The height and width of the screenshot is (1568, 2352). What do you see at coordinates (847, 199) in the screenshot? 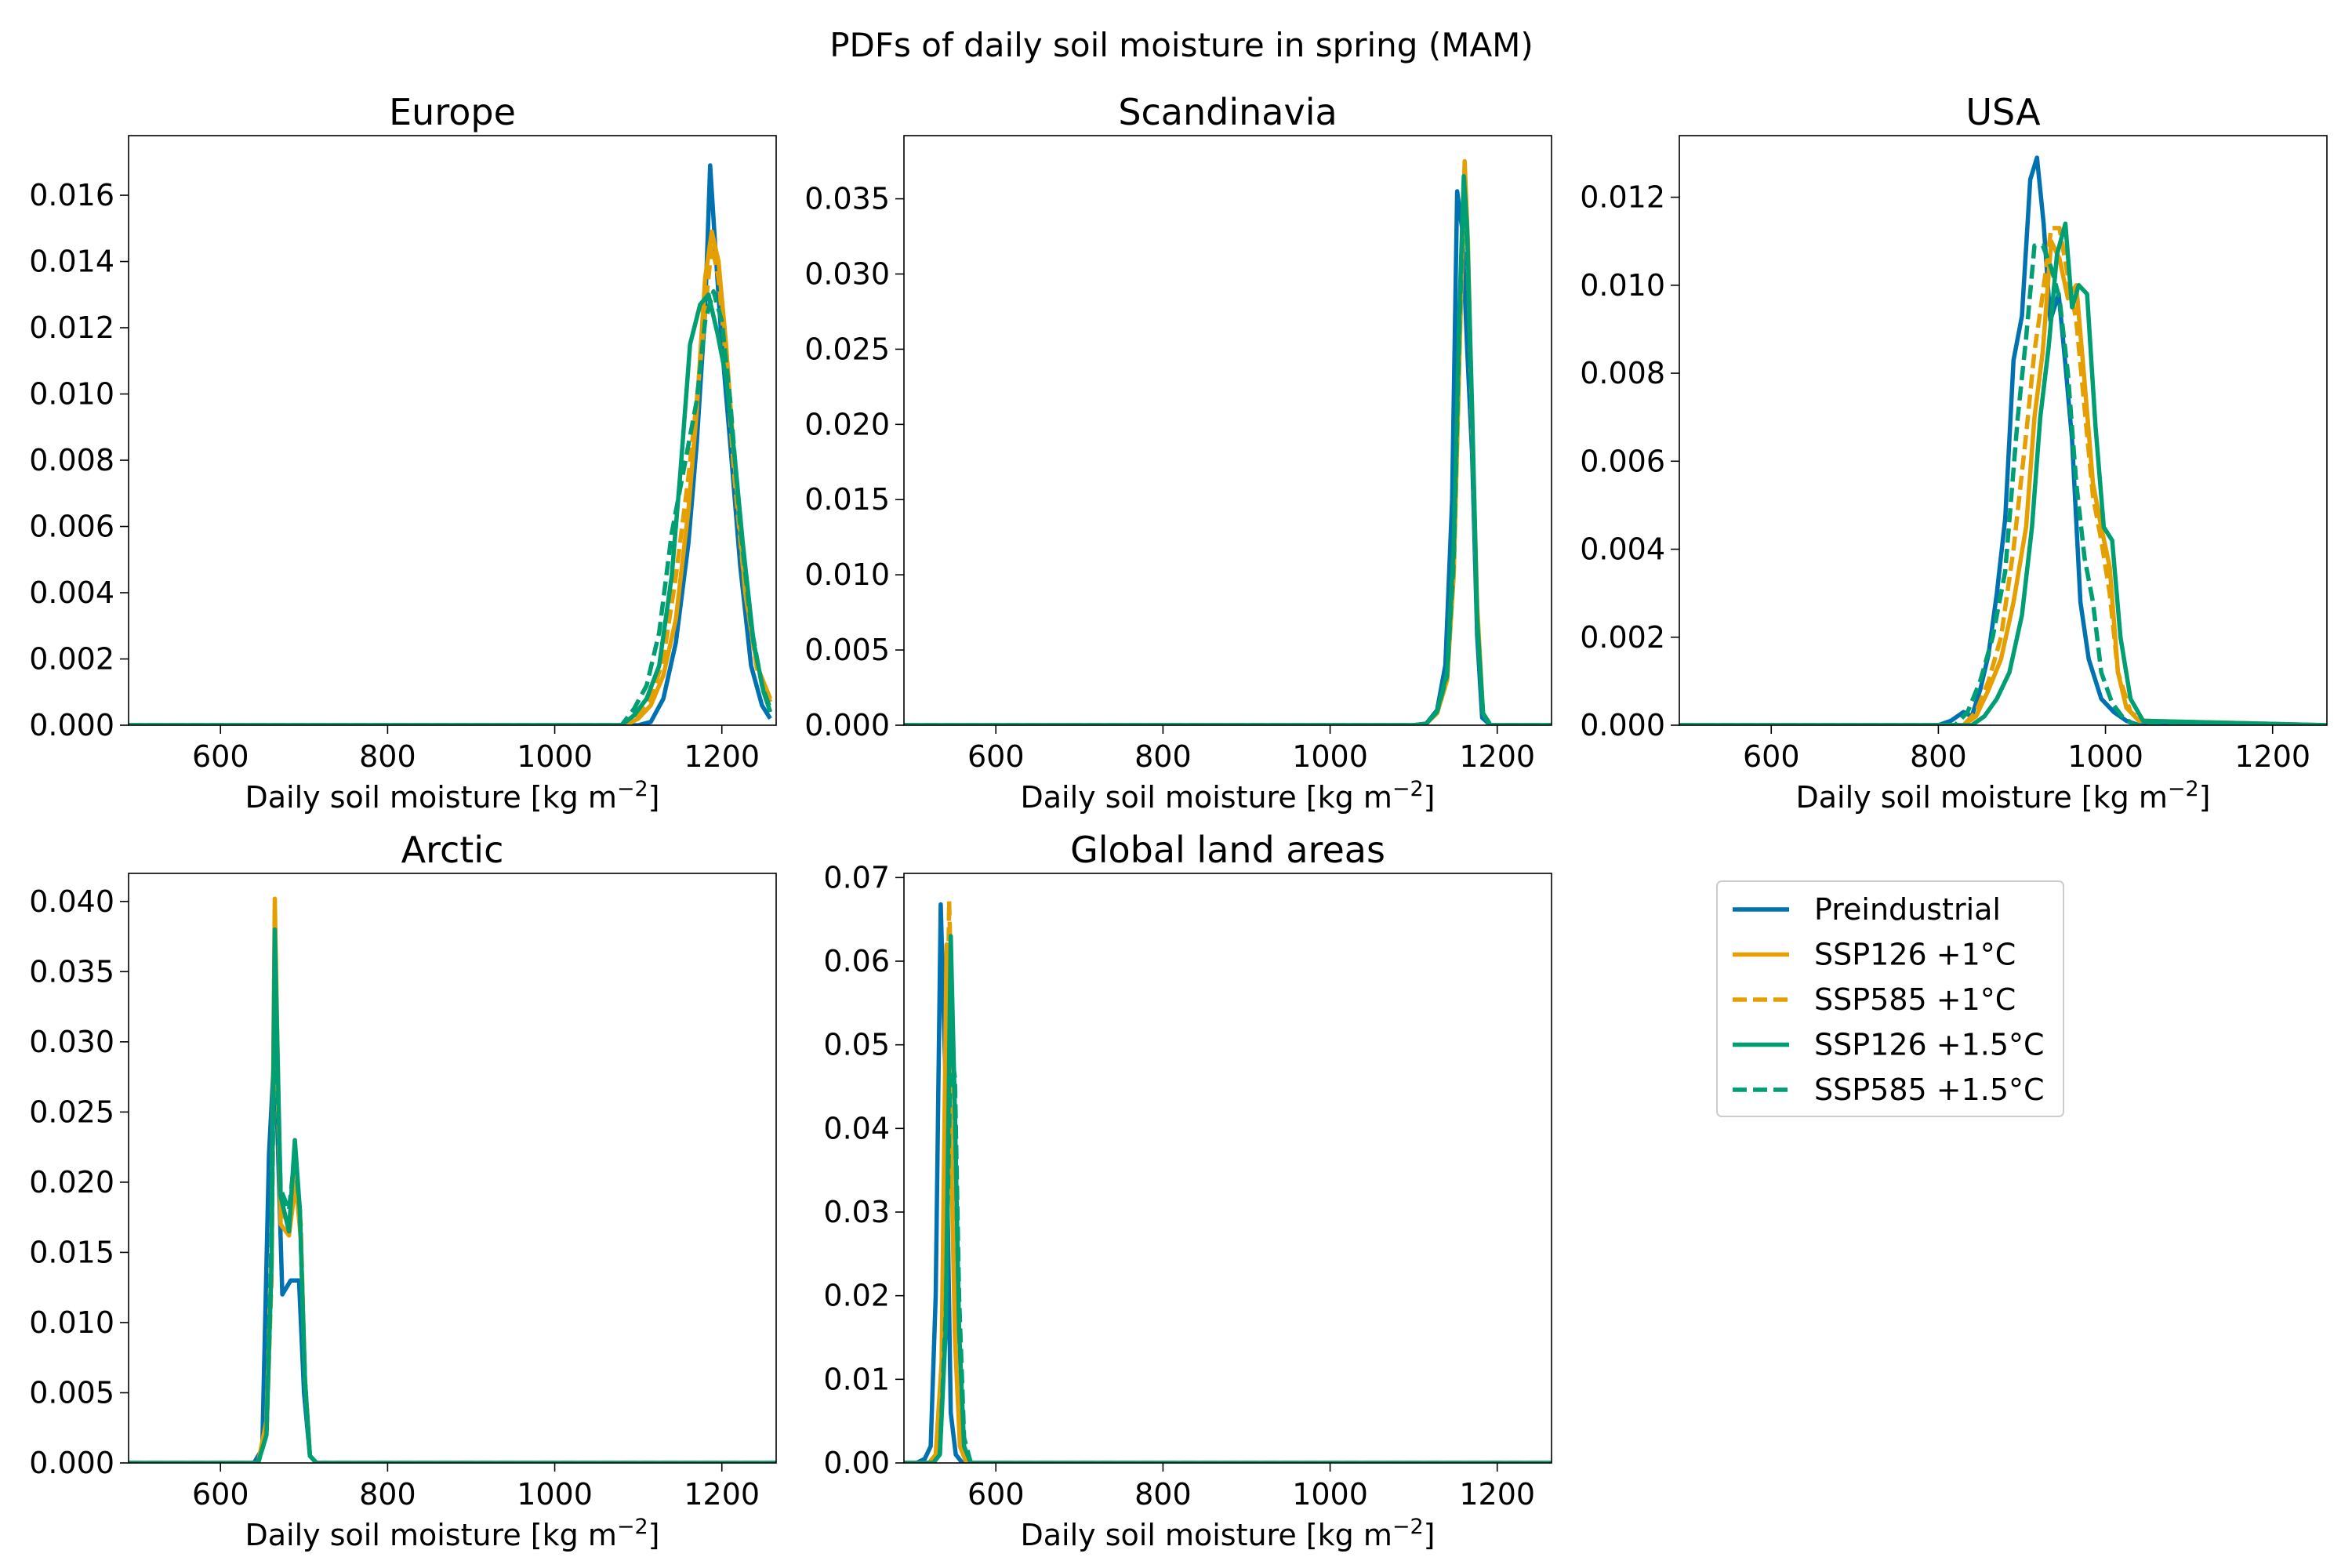
I see `y-tick-label: 0.035` at bounding box center [847, 199].